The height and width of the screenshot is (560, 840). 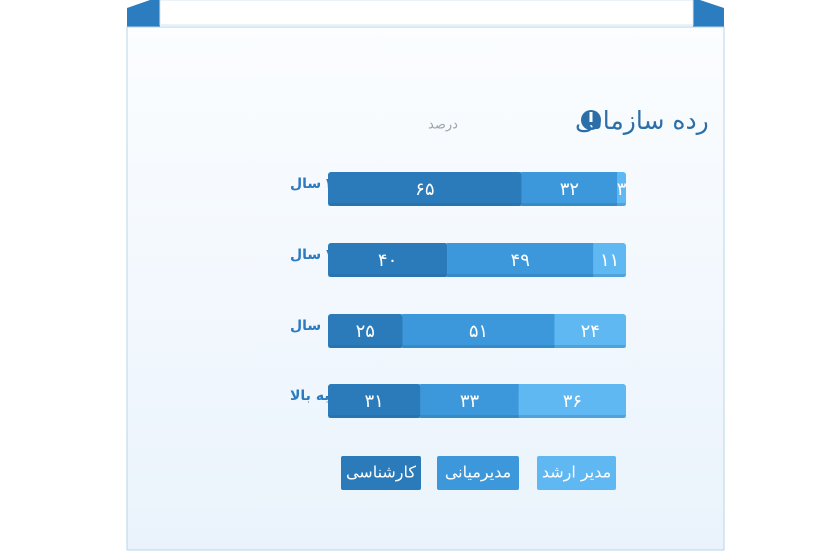 I want to click on value-label: ۲۵, so click(x=365, y=331).